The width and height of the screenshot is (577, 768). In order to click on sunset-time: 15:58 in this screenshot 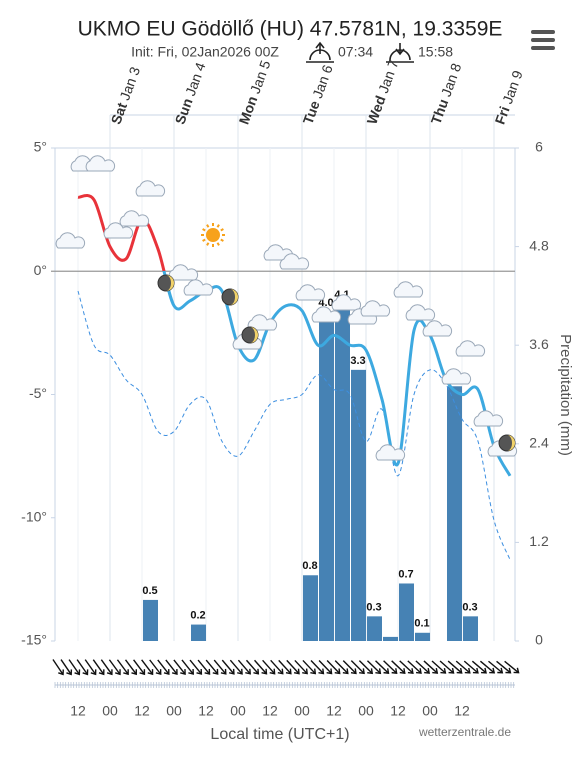, I will do `click(435, 52)`.